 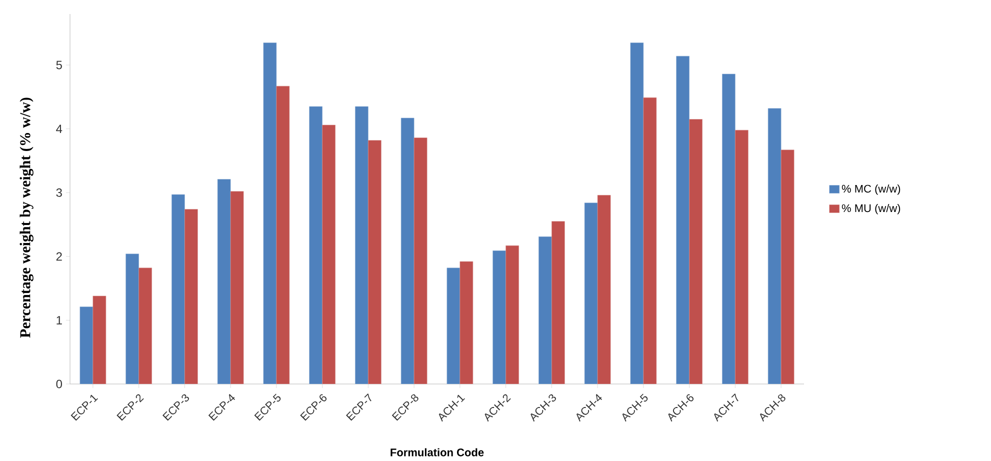 I want to click on y-tick-label: 5, so click(x=59, y=65).